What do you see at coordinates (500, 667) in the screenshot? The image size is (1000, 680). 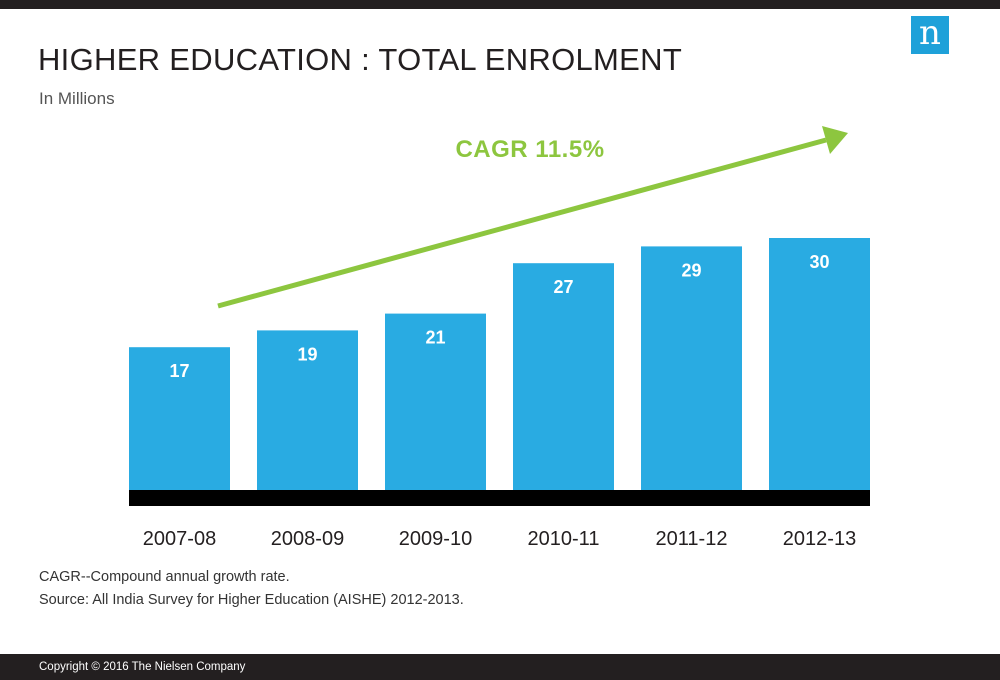 I see `footer-bar: Copyright © 2016 The Nielsen Company` at bounding box center [500, 667].